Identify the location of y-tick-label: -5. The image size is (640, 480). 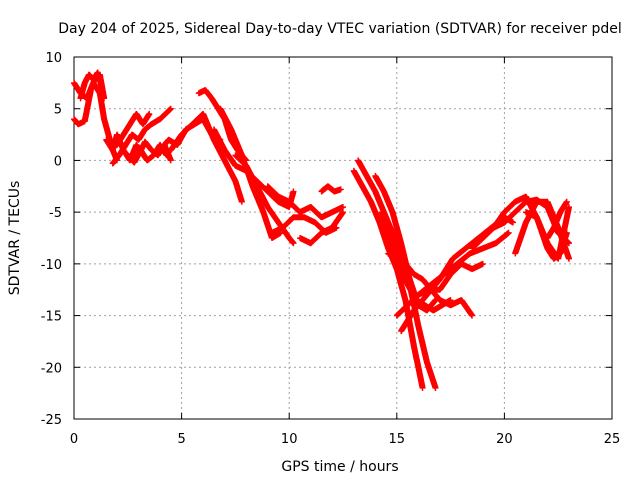
(55, 213).